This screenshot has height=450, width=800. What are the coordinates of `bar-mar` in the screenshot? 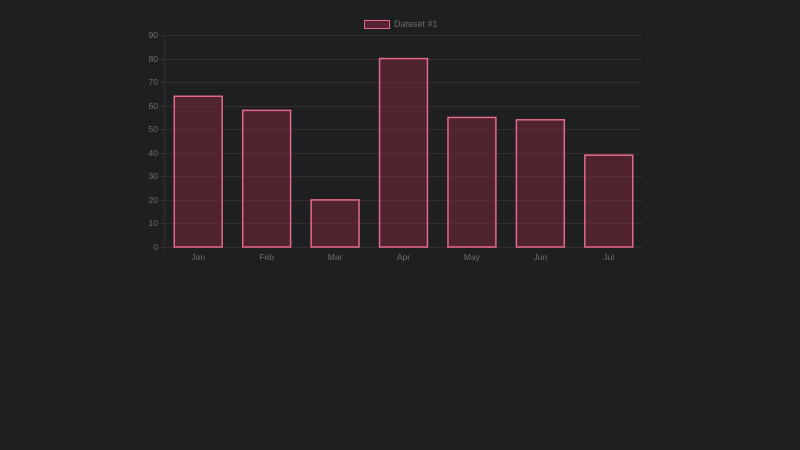 It's located at (335, 223).